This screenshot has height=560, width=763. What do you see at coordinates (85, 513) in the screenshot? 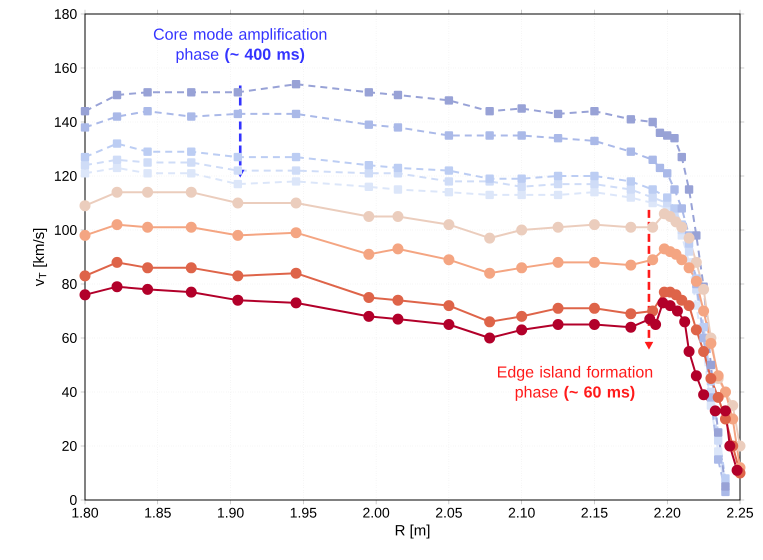
I see `x-tick-label: 1.80` at bounding box center [85, 513].